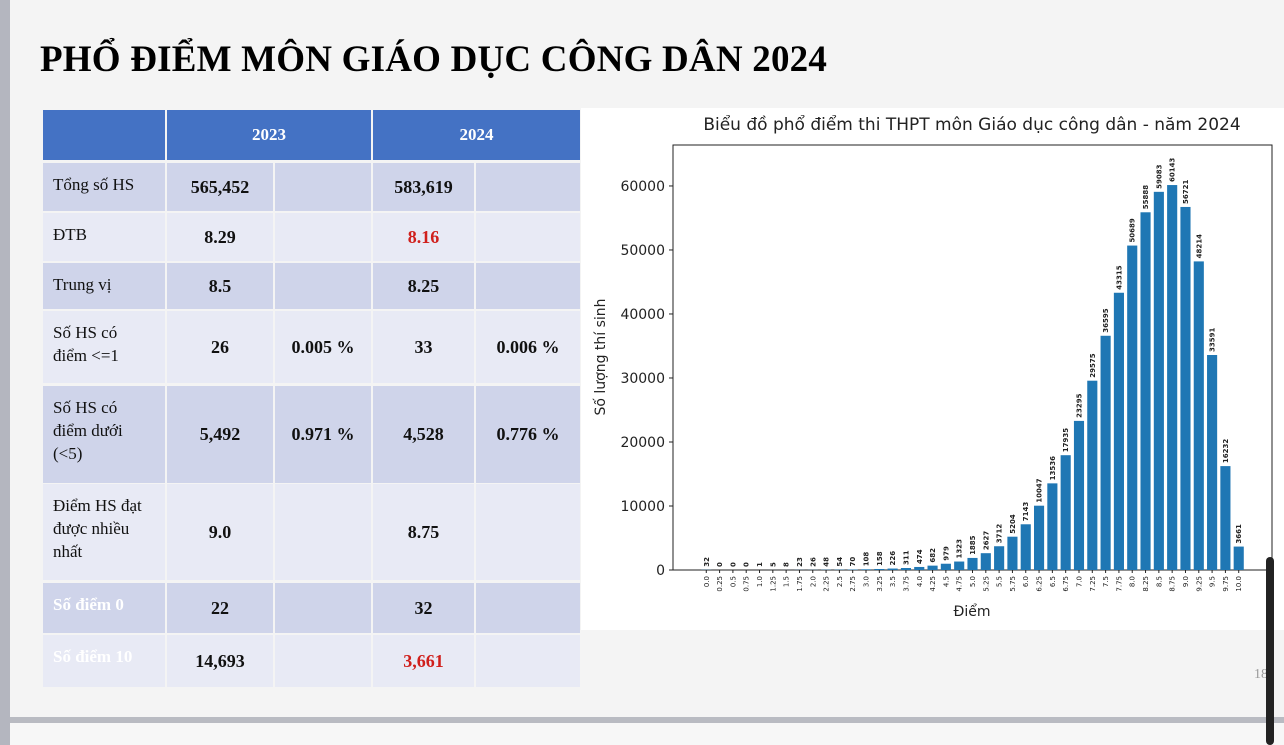 Image resolution: width=1284 pixels, height=745 pixels. I want to click on table-cell: 8.16, so click(423, 237).